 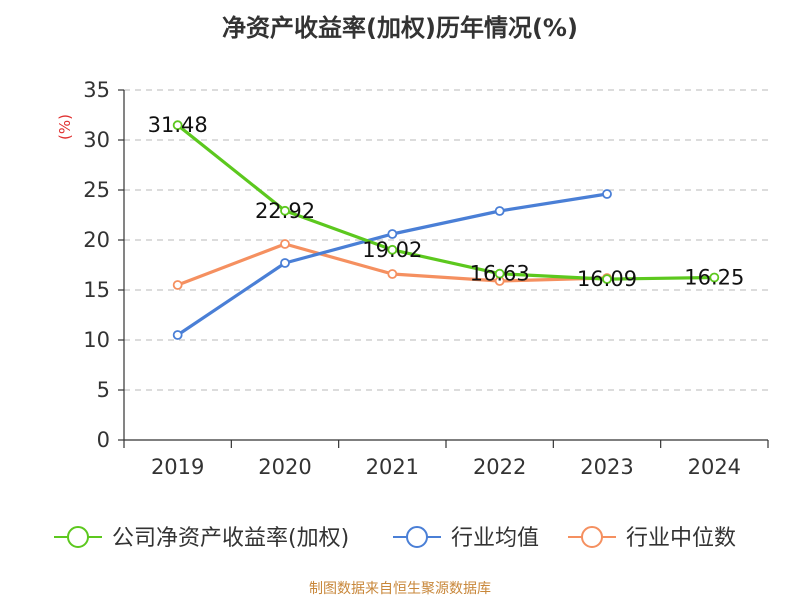 I want to click on series-line-industry_avg, so click(x=392, y=264).